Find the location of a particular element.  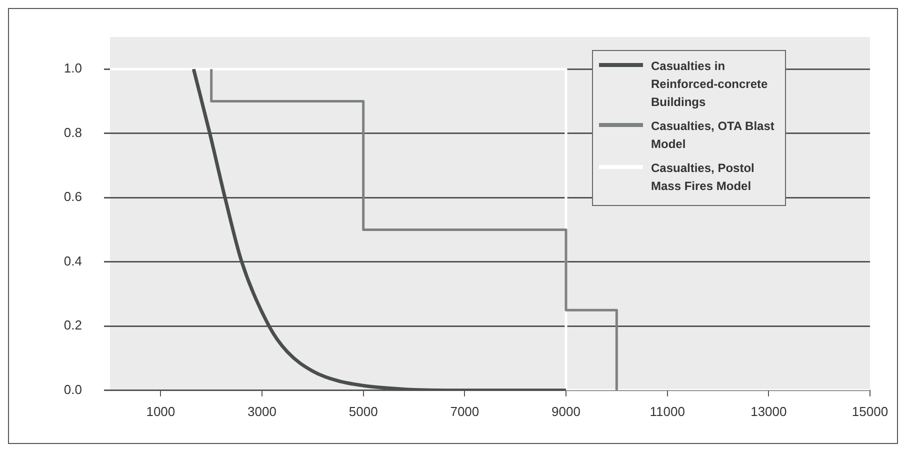

x-tick-label: 5000 is located at coordinates (363, 411).